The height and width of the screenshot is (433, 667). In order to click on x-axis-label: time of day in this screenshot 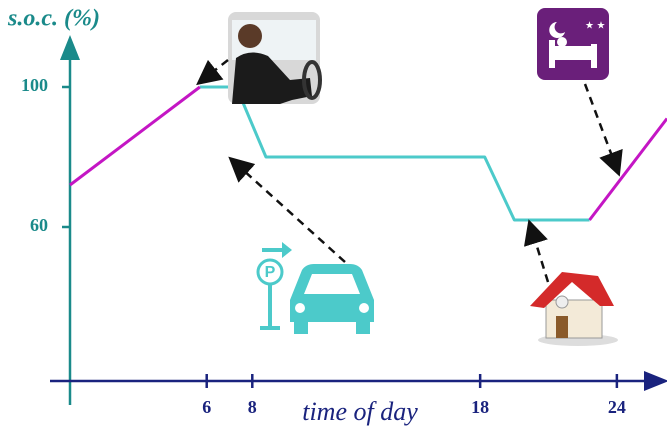, I will do `click(360, 411)`.